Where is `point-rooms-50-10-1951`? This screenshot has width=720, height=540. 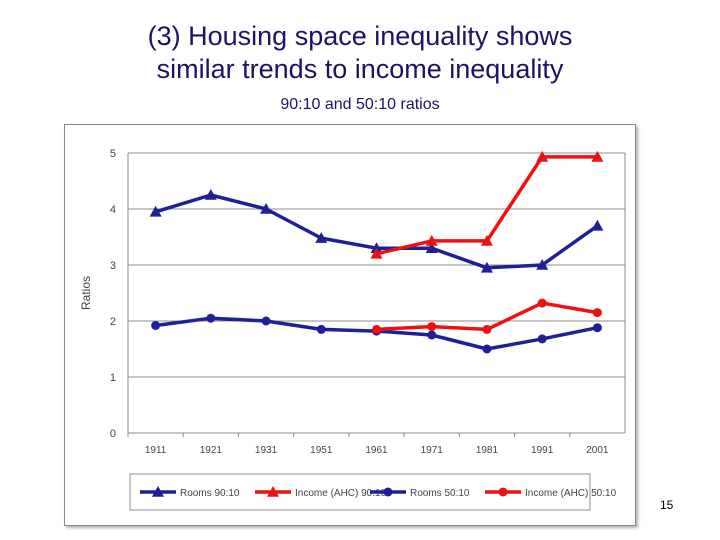
point-rooms-50-10-1951 is located at coordinates (321, 329).